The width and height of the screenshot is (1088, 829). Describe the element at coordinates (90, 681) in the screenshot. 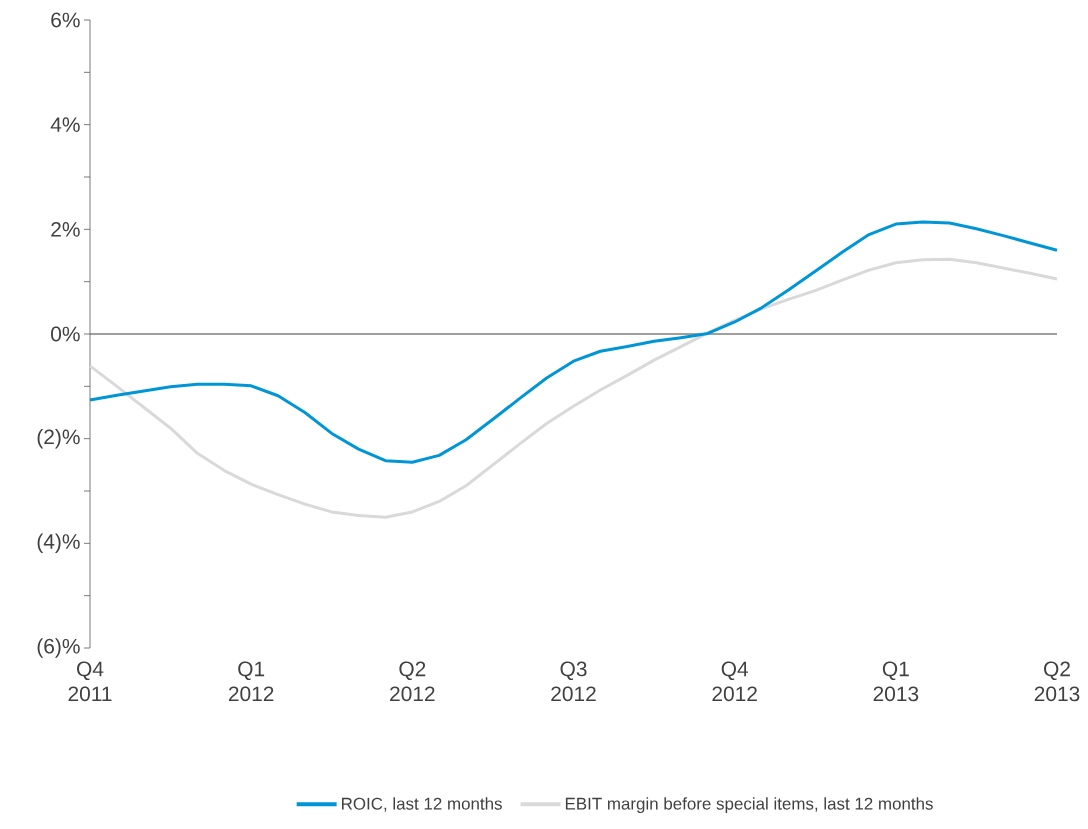

I see `x-tick-label: Q4 2011` at that location.